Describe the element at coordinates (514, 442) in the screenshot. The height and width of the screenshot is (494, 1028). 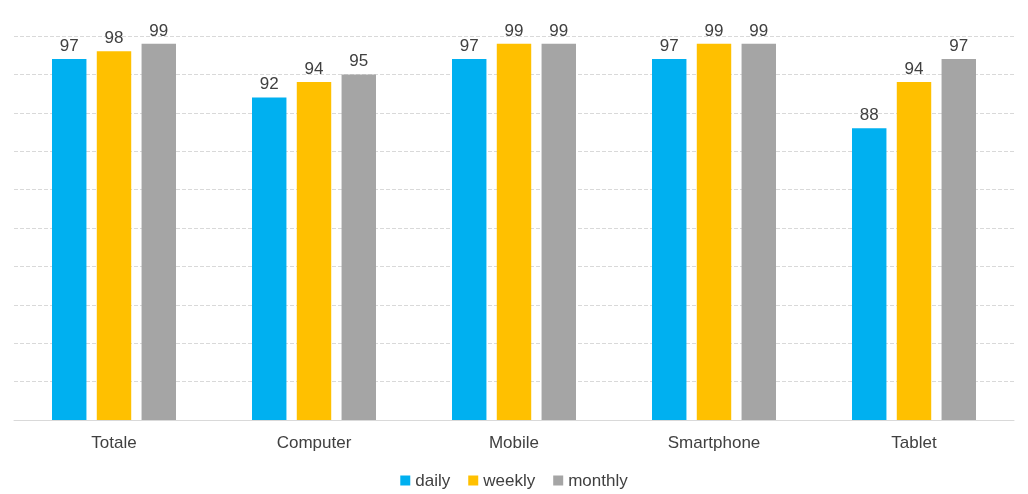
I see `x-tick-label: Mobile` at that location.